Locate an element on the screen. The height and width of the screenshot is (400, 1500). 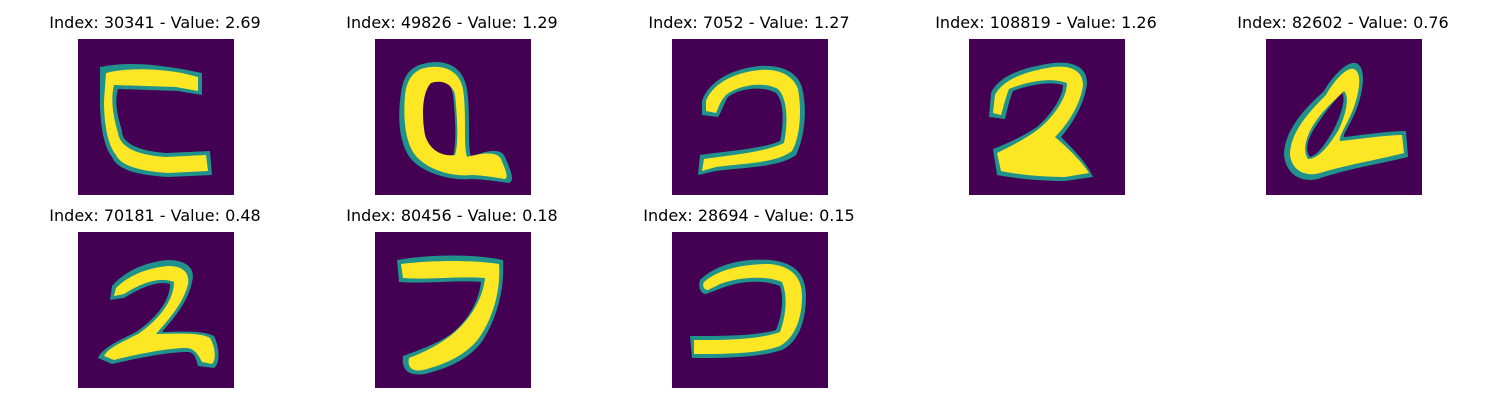
panel-4: Index: 108819 - Value: 1.26 is located at coordinates (1046, 103).